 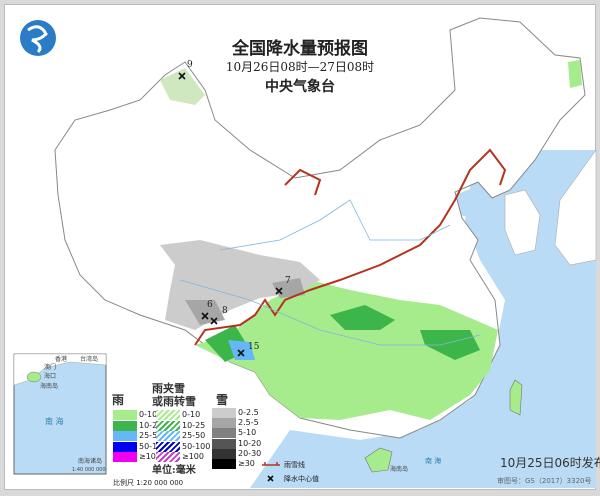 I want to click on legend-rain-label: 10-25, so click(x=151, y=425).